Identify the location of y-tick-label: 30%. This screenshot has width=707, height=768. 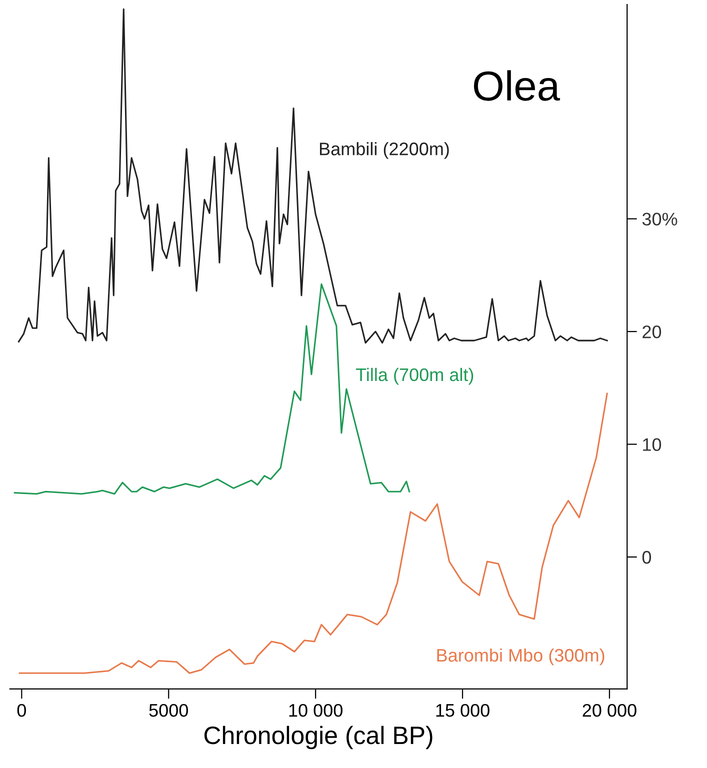
(660, 219).